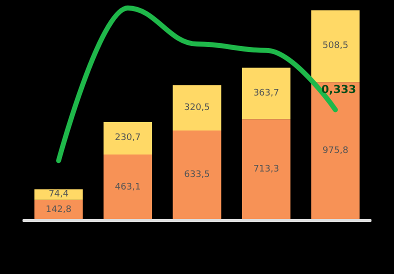  I want to click on data-label: 463,1, so click(127, 187).